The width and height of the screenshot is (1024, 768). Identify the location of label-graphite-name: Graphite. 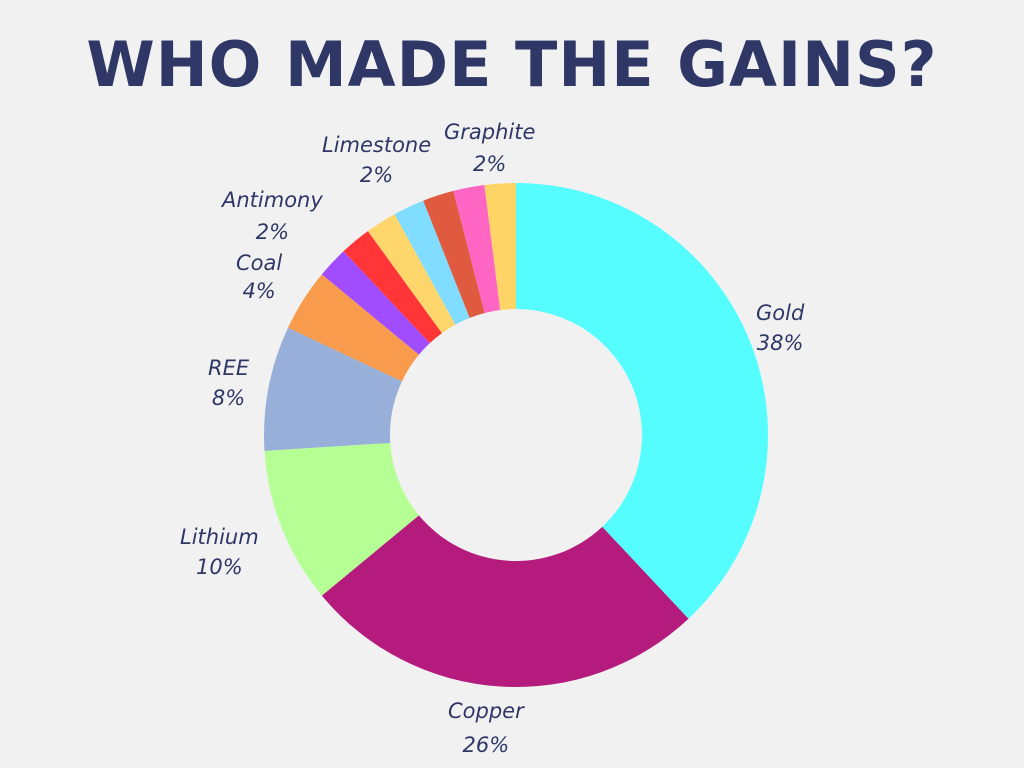
(490, 132).